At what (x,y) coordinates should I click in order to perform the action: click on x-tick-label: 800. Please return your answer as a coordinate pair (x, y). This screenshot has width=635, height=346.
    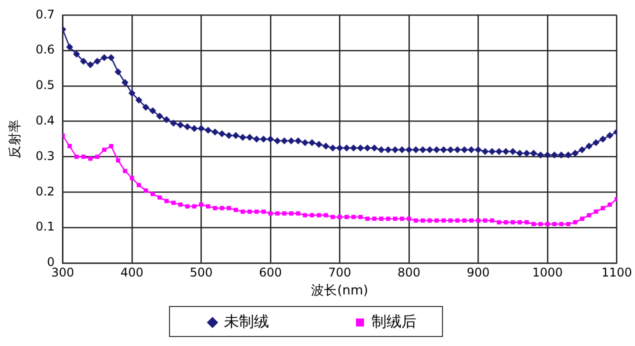
    Looking at the image, I should click on (409, 272).